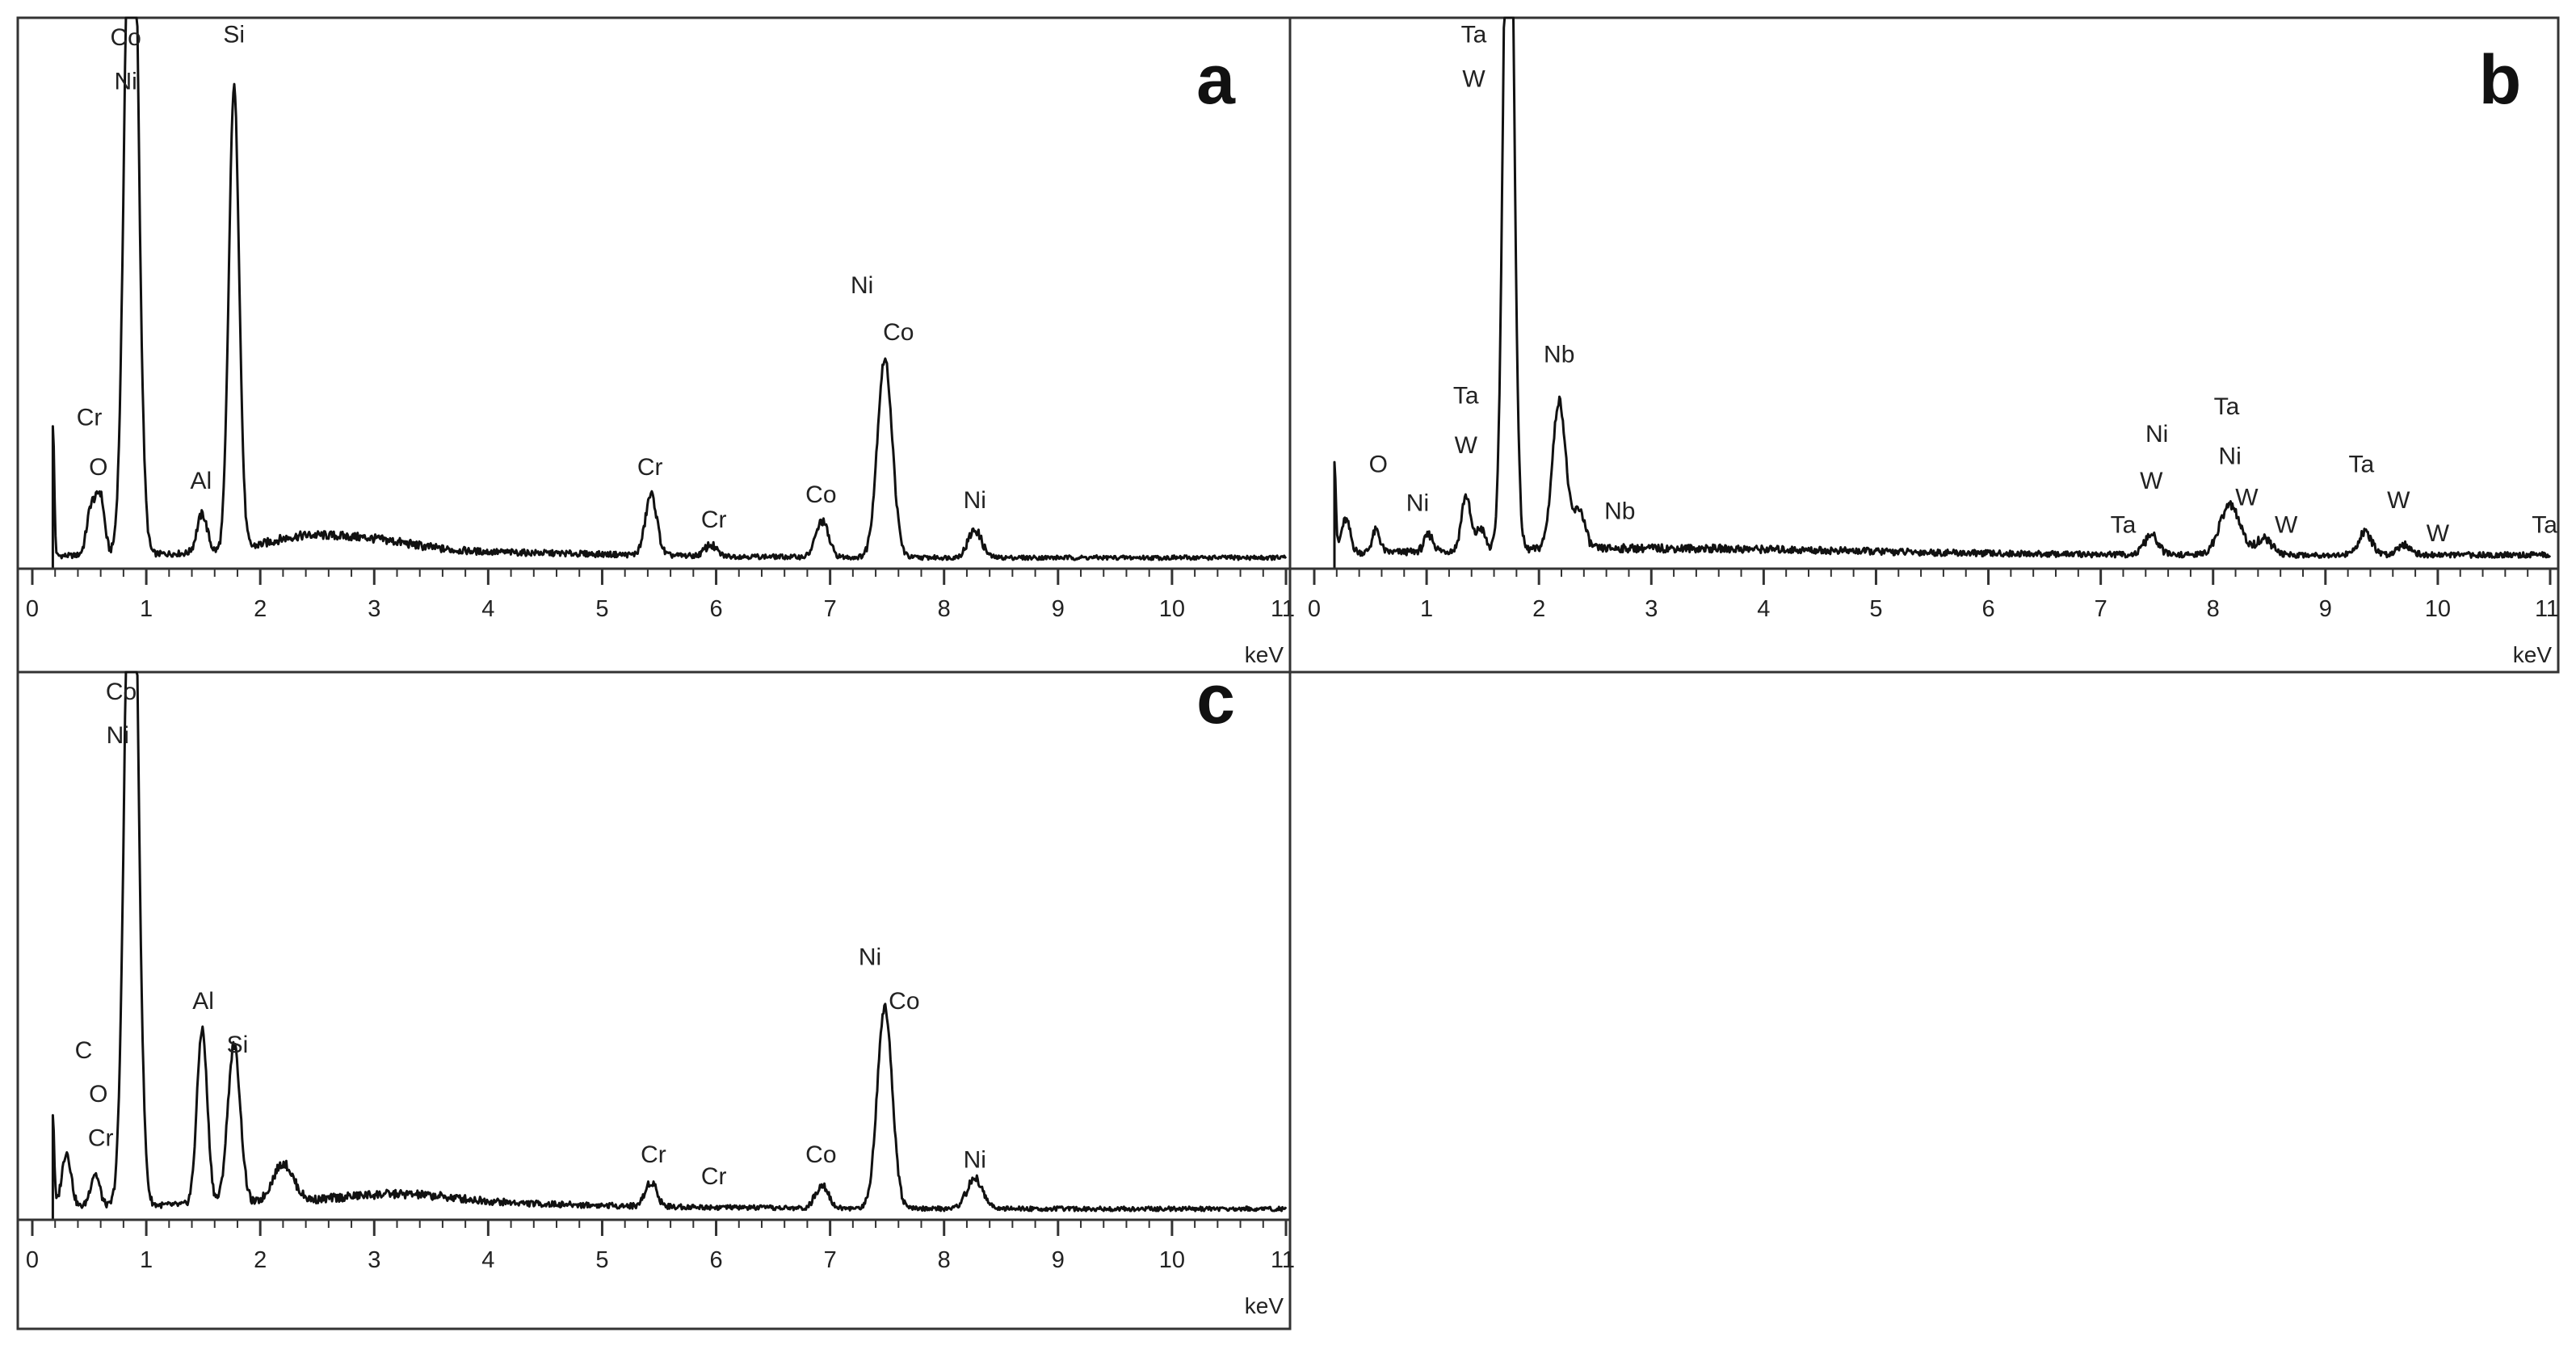  What do you see at coordinates (234, 35) in the screenshot?
I see `panel-a-peak-label: Si` at bounding box center [234, 35].